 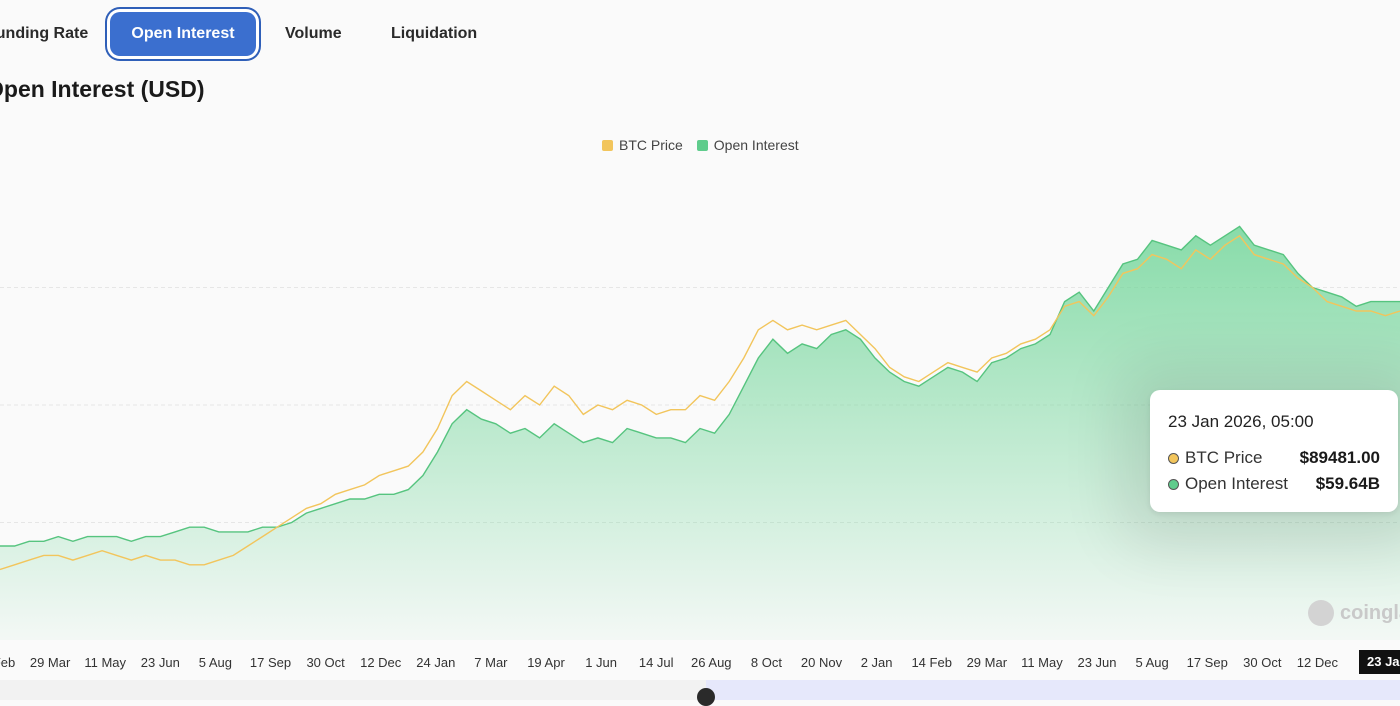 I want to click on tab-volume: Volume, so click(x=313, y=33).